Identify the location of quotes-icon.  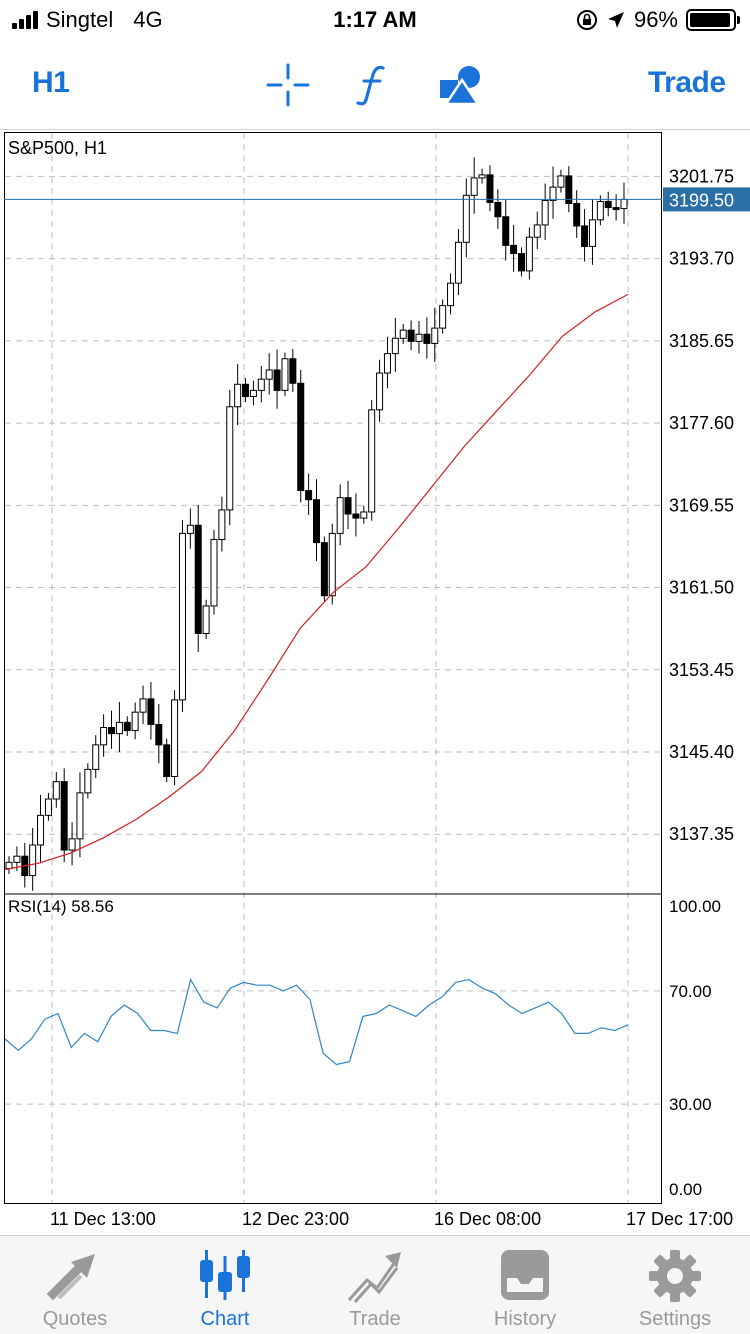
(70, 1277).